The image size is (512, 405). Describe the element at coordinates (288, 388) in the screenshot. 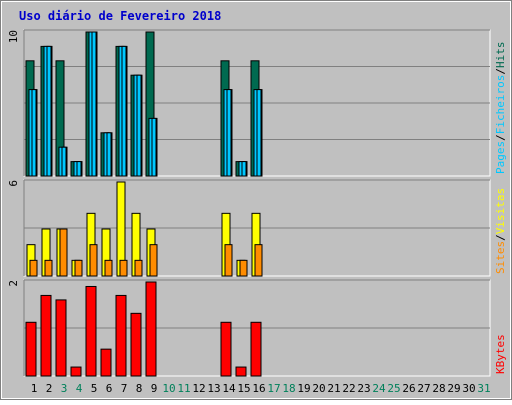

I see `x-tick-label-day-18: 18` at that location.